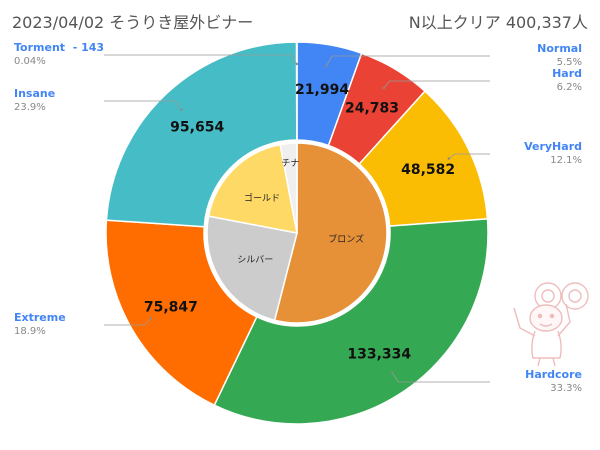 Image resolution: width=600 pixels, height=450 pixels. What do you see at coordinates (569, 87) in the screenshot?
I see `side-label-percent: 6.2%` at bounding box center [569, 87].